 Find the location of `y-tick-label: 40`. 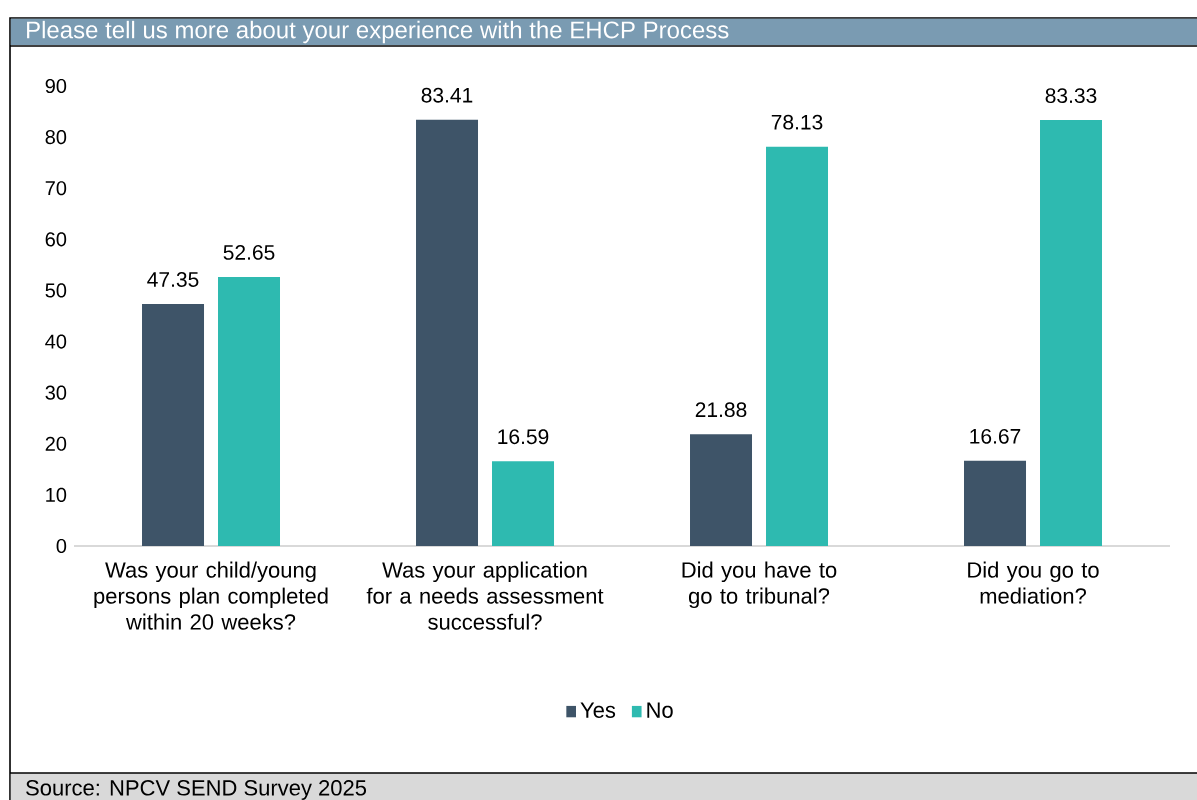

y-tick-label: 40 is located at coordinates (56, 341).